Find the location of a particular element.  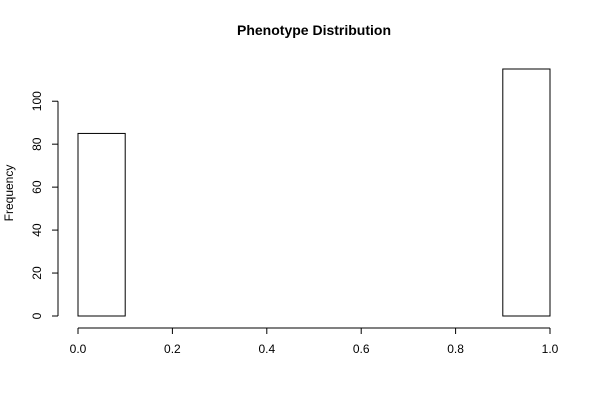

x-tick-label: 0.2 is located at coordinates (172, 349).